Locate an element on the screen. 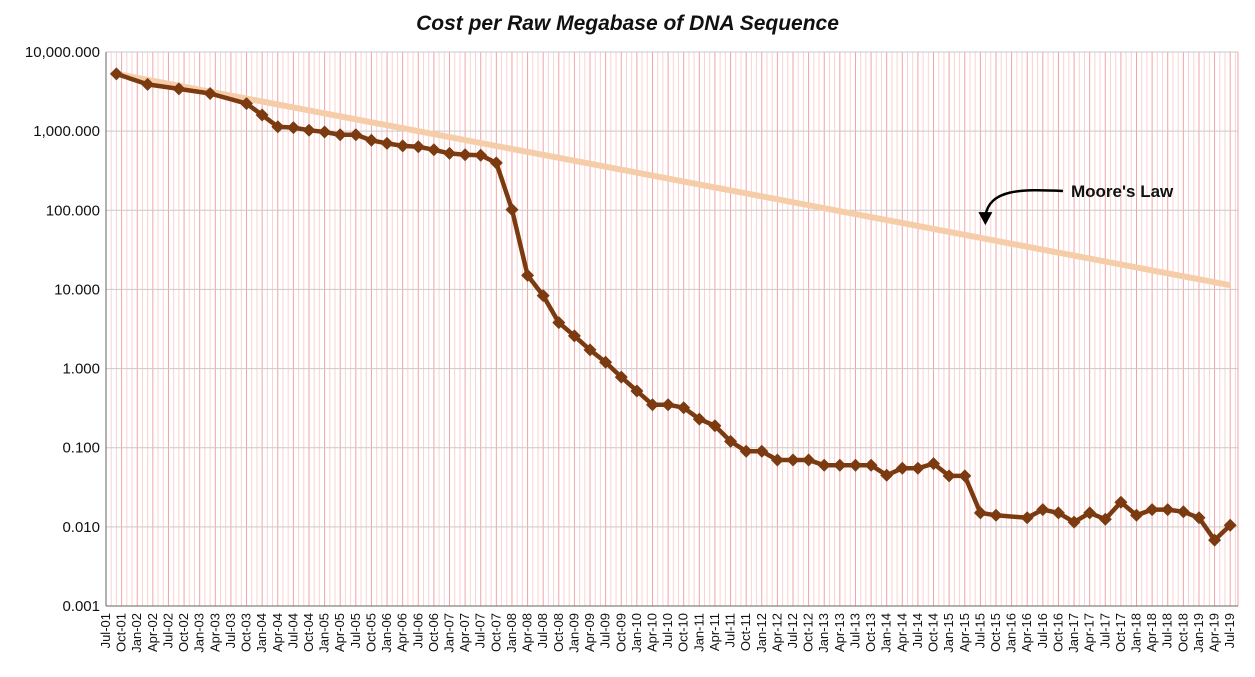 This screenshot has height=677, width=1255. moores-law-arrow is located at coordinates (1024, 203).